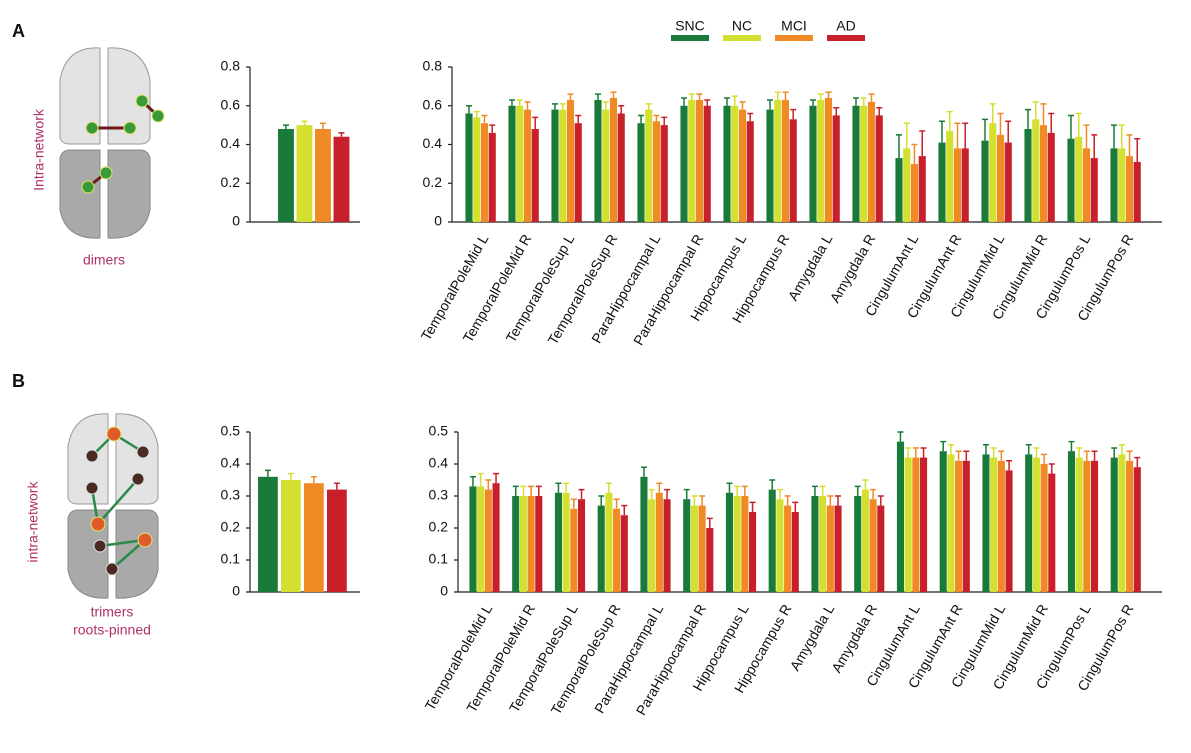 Image resolution: width=1191 pixels, height=753 pixels. I want to click on legend-label: NC, so click(742, 26).